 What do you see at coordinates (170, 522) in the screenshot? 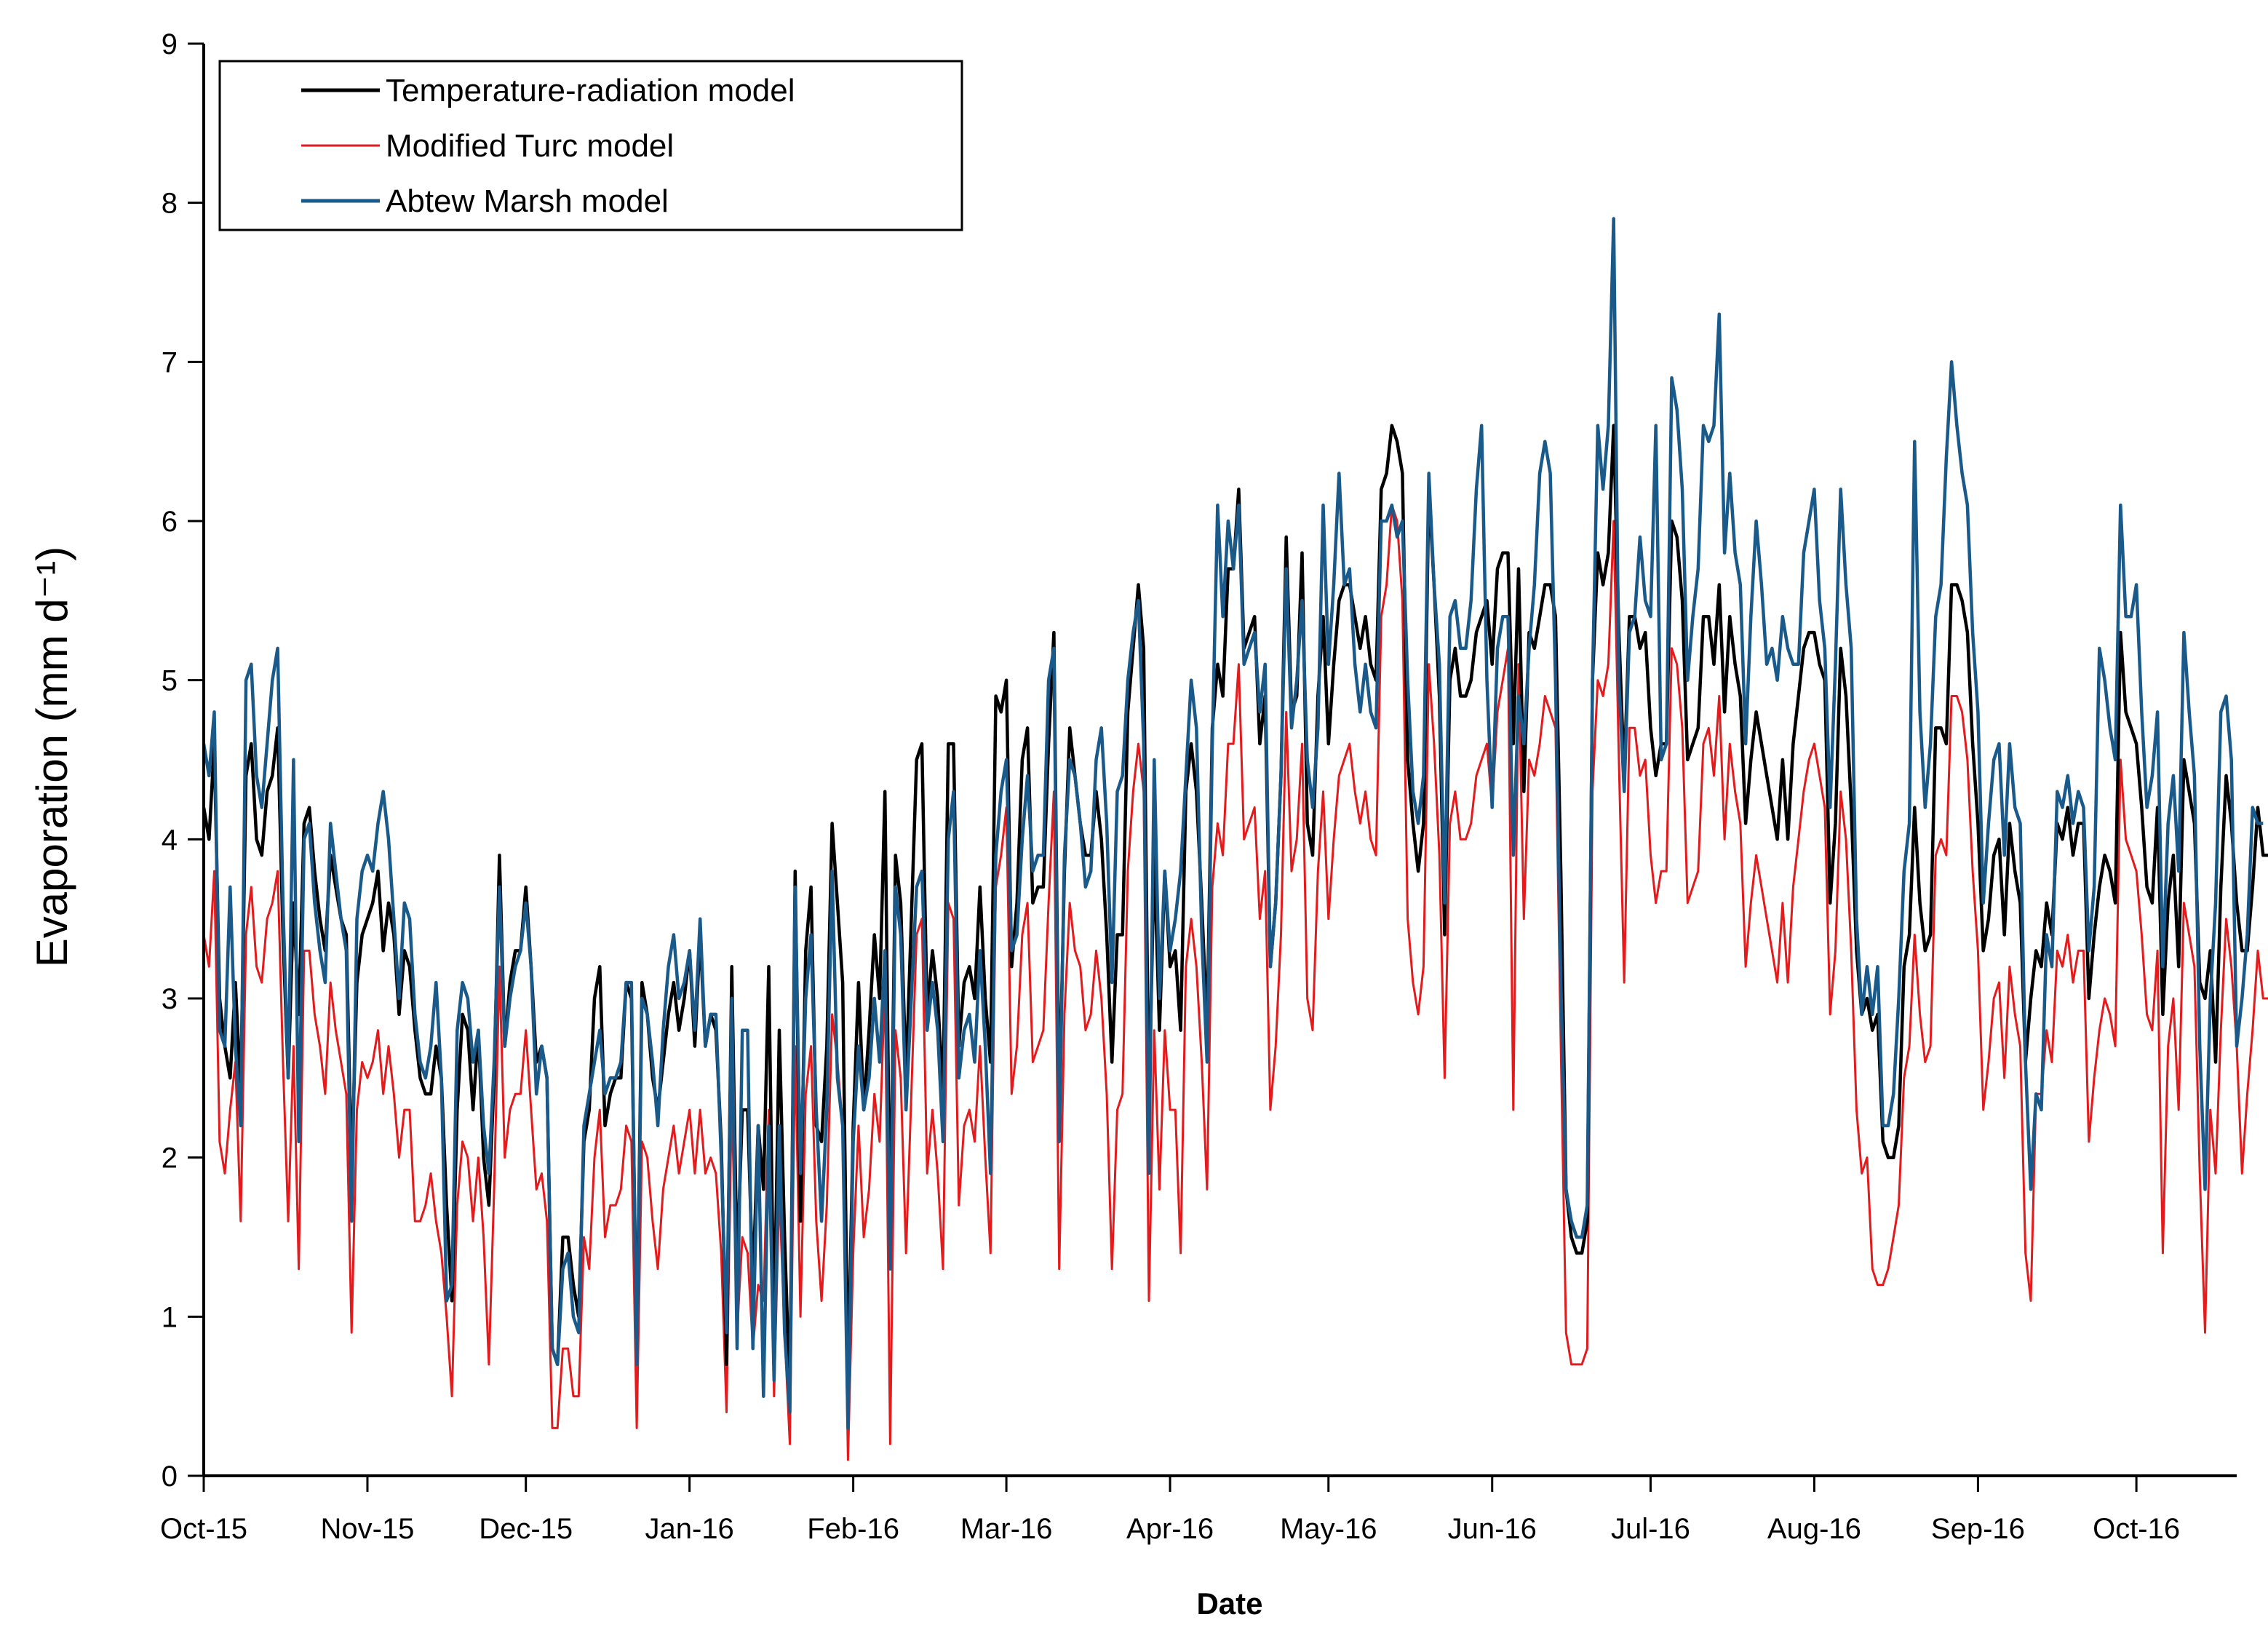
I see `y-tick-label: 6` at bounding box center [170, 522].